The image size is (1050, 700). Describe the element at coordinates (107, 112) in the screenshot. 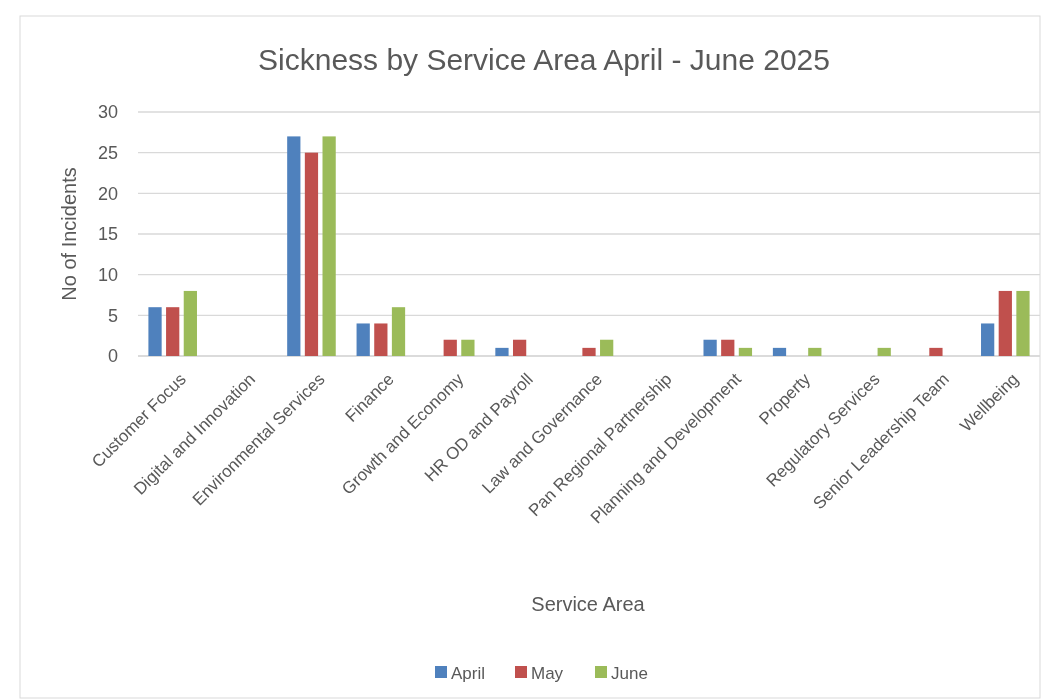

I see `y-tick-label: 30` at that location.